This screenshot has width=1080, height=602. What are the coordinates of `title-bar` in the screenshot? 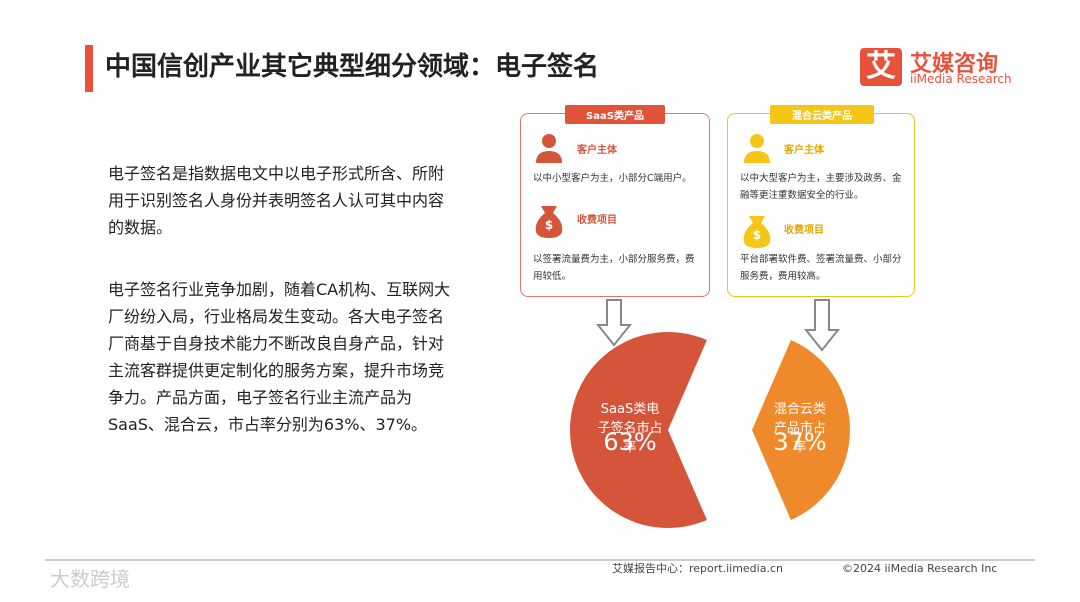 It's located at (89, 68).